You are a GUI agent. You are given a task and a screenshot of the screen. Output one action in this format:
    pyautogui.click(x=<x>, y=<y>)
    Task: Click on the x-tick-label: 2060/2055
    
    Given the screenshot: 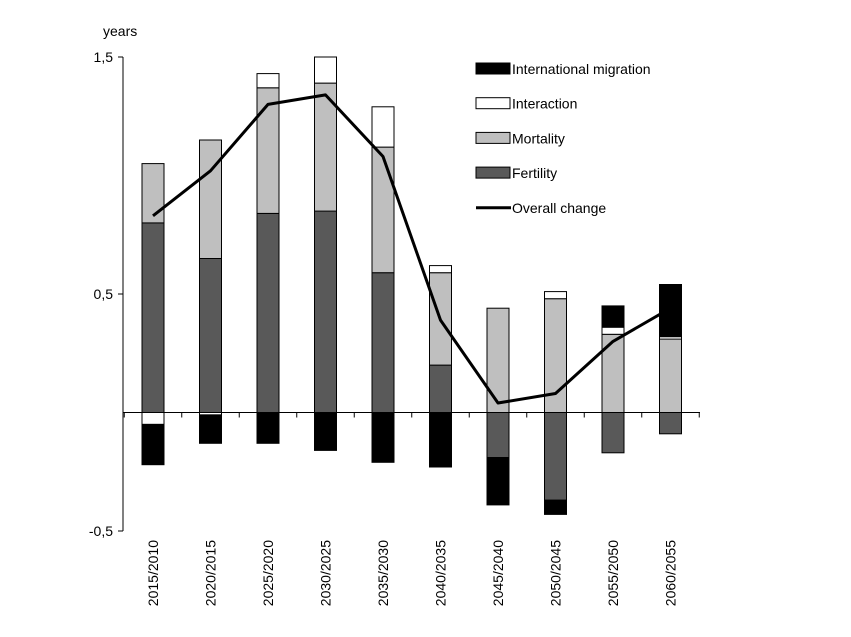 What is the action you would take?
    pyautogui.click(x=671, y=573)
    